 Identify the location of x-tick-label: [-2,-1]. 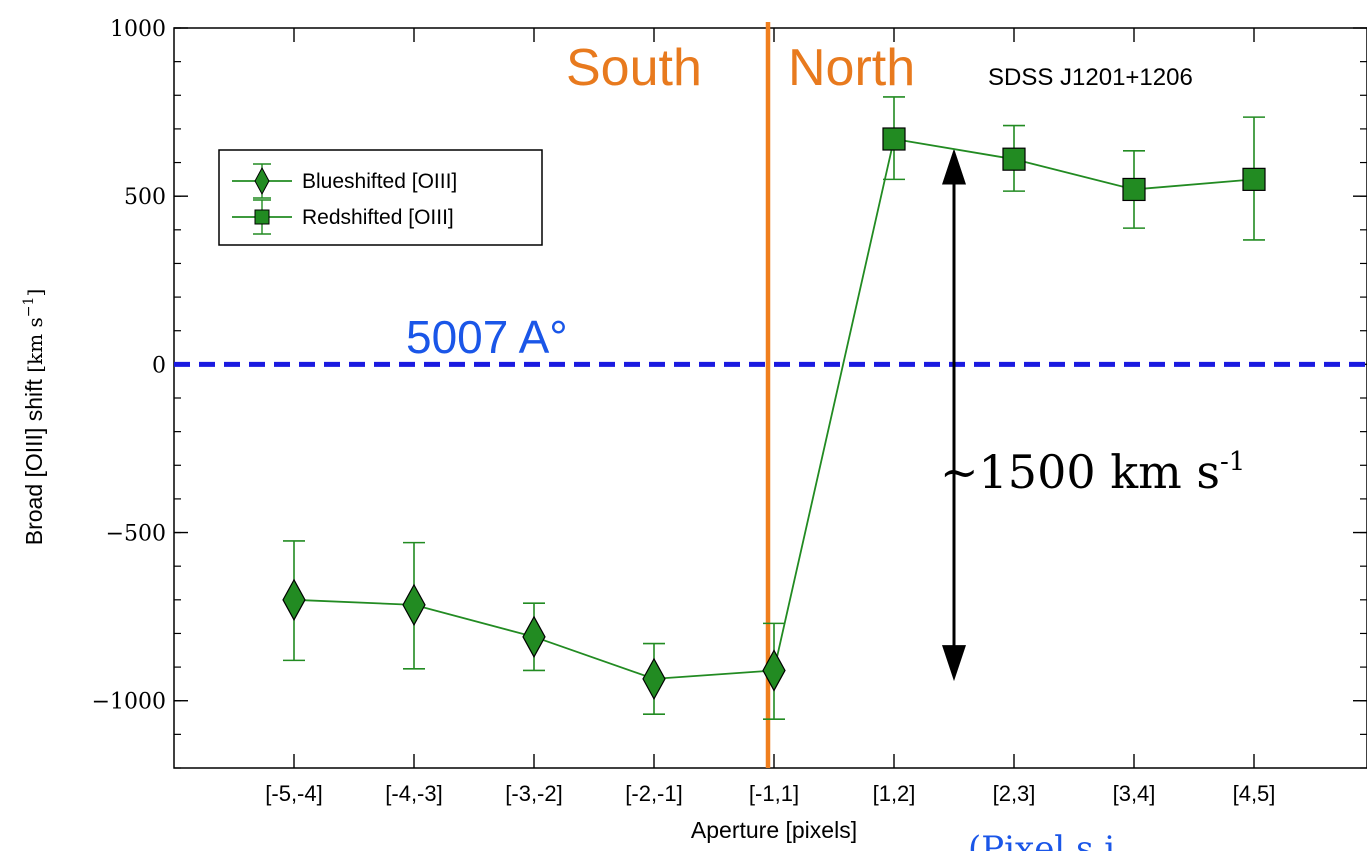
(653, 793).